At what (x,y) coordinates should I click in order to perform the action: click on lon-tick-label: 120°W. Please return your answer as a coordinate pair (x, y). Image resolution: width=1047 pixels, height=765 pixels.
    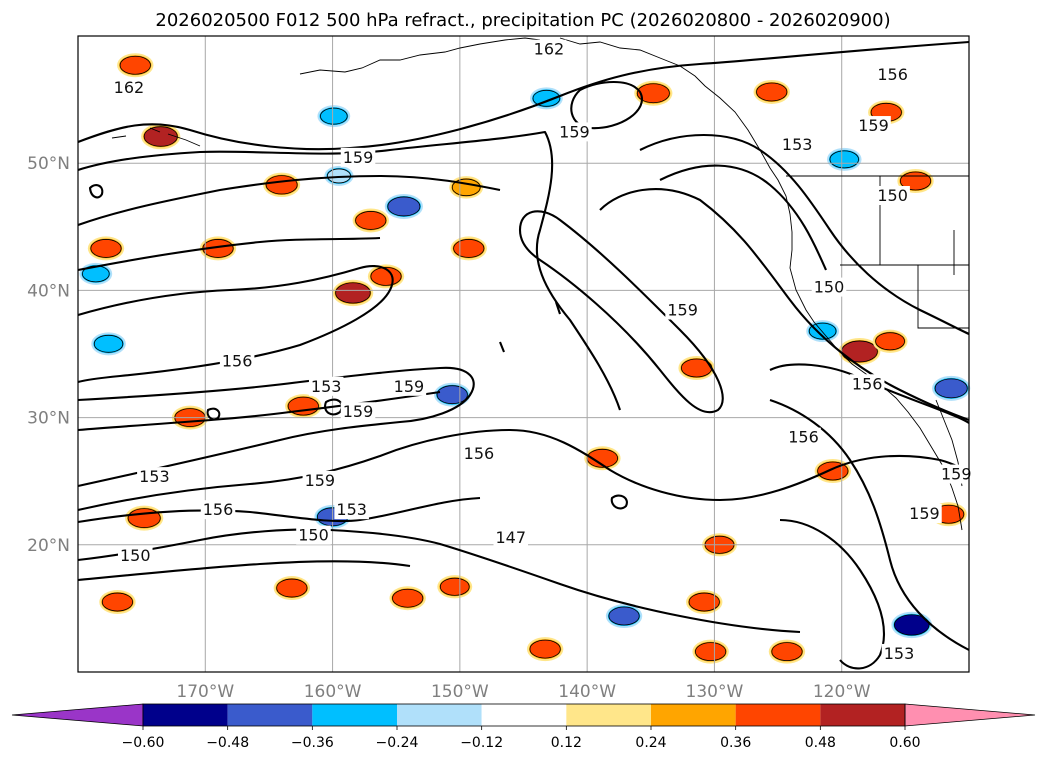
    Looking at the image, I should click on (842, 692).